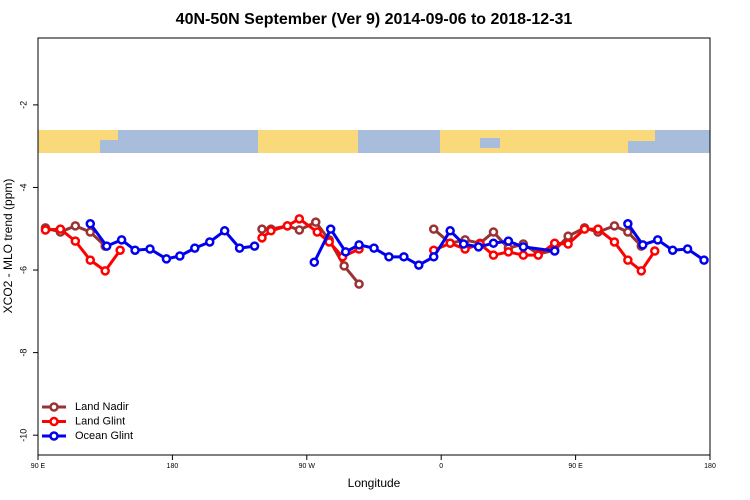  I want to click on series-line, so click(350, 245).